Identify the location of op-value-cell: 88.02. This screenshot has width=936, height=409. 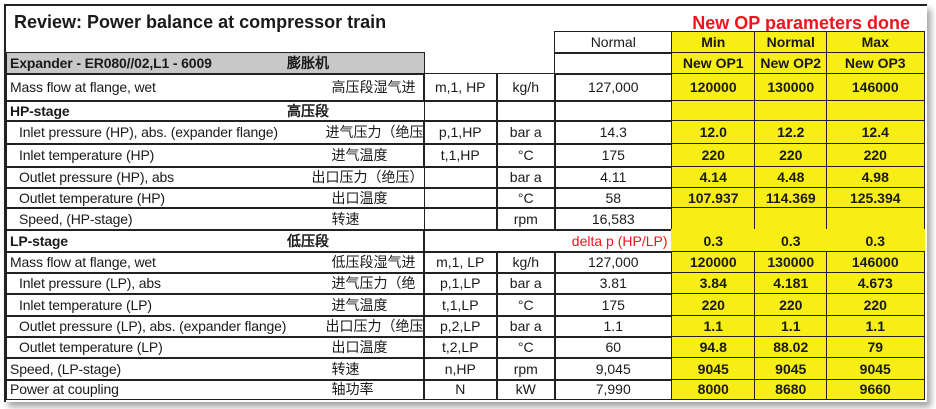
(791, 347).